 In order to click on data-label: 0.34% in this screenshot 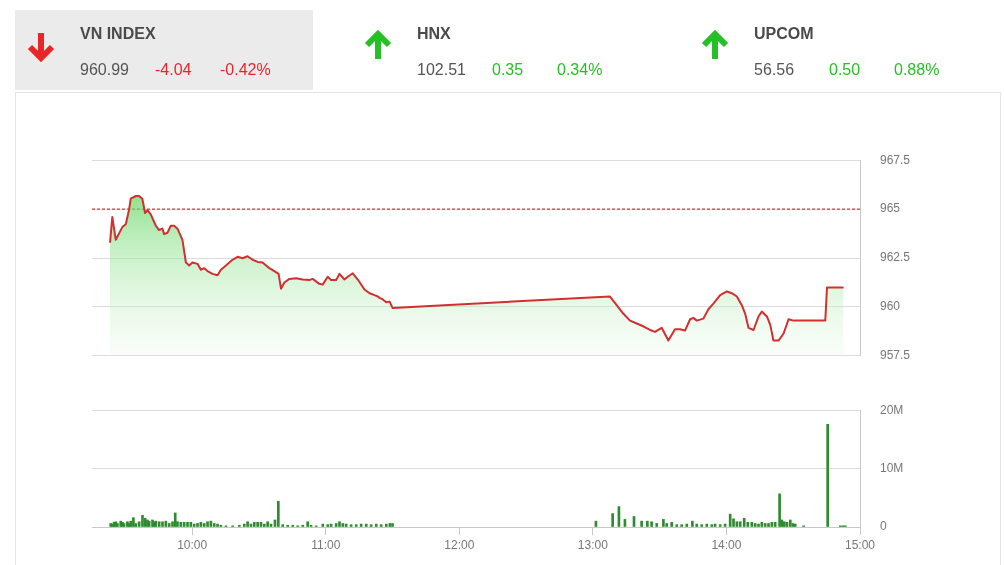, I will do `click(580, 70)`.